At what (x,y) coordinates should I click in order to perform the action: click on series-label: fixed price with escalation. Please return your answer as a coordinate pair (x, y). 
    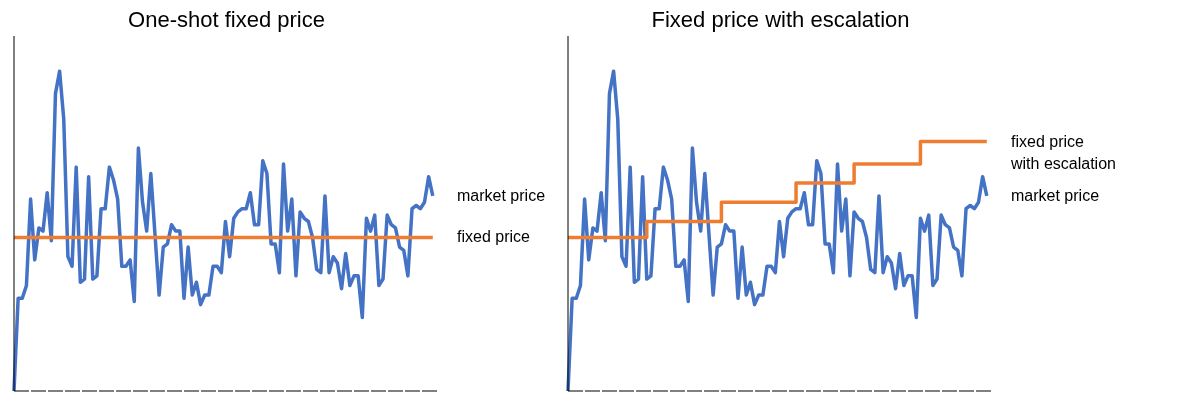
    Looking at the image, I should click on (1063, 152).